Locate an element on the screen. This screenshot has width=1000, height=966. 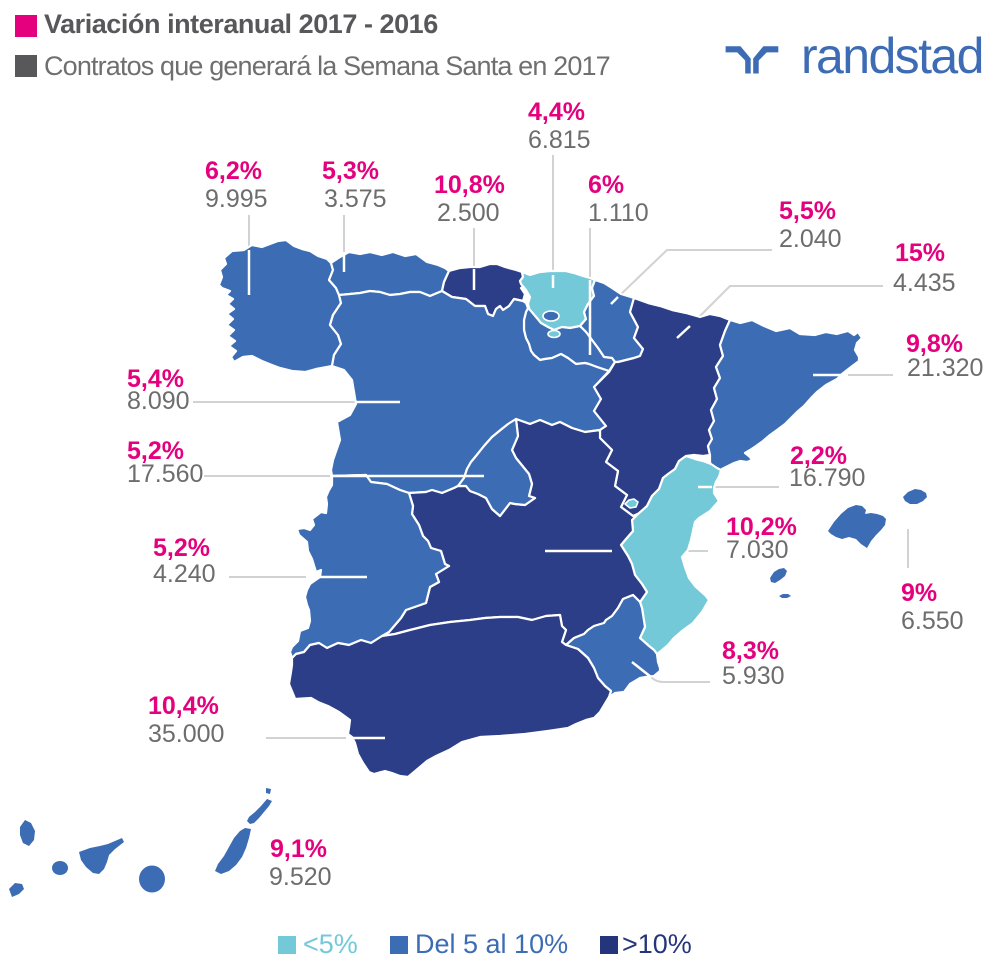
svg-text: 9% is located at coordinates (919, 593).